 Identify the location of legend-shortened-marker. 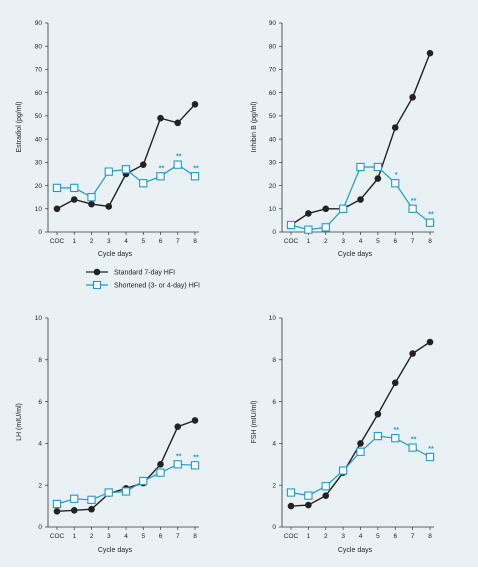
(97, 285).